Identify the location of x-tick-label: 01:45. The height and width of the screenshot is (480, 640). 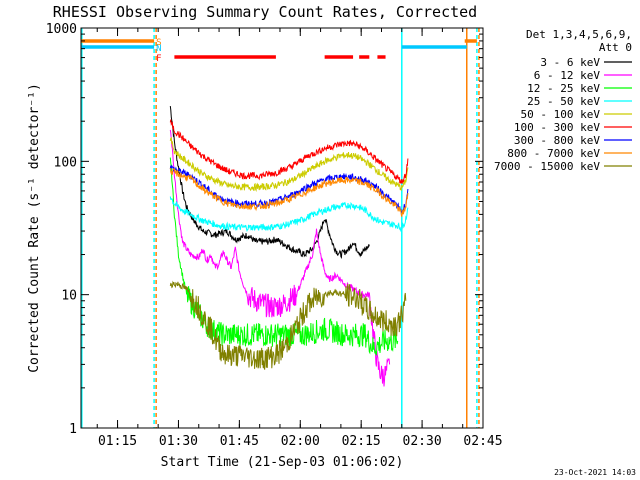
(239, 441).